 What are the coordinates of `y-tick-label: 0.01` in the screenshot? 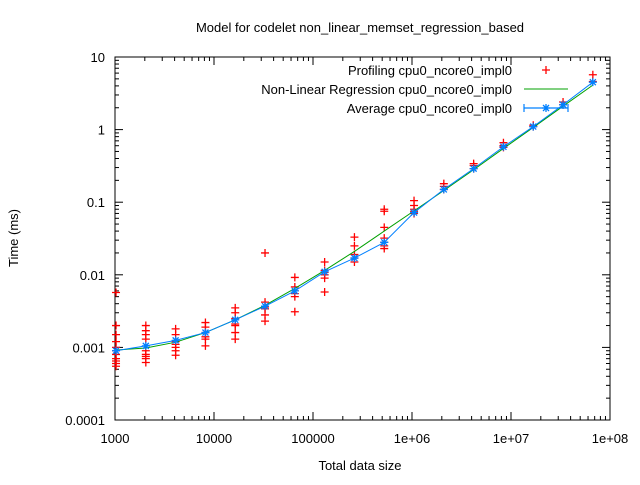 It's located at (92, 275).